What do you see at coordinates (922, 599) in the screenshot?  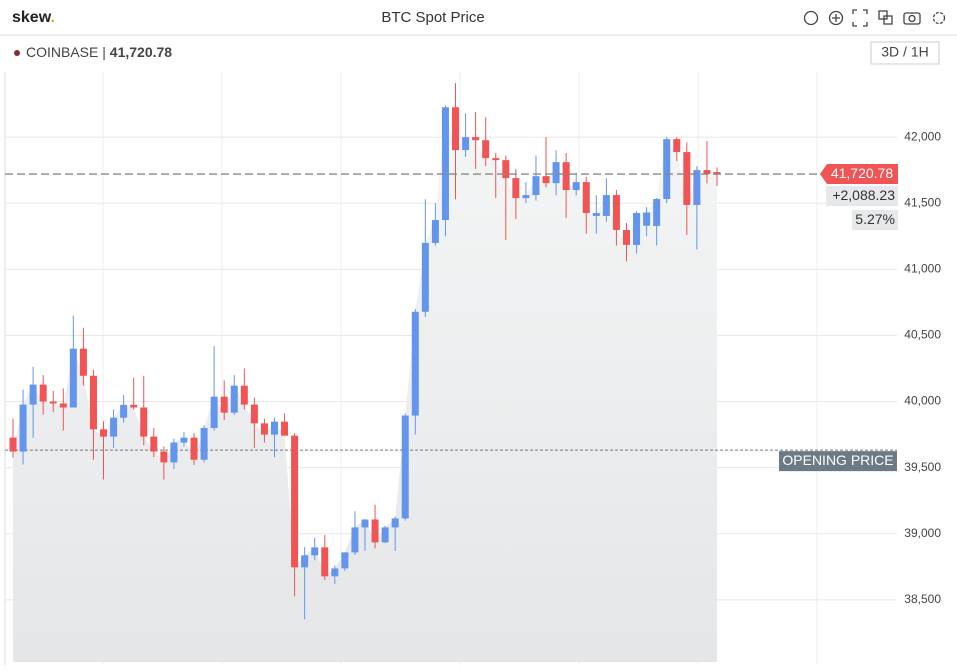 I see `y-tick-label: 38,500` at bounding box center [922, 599].